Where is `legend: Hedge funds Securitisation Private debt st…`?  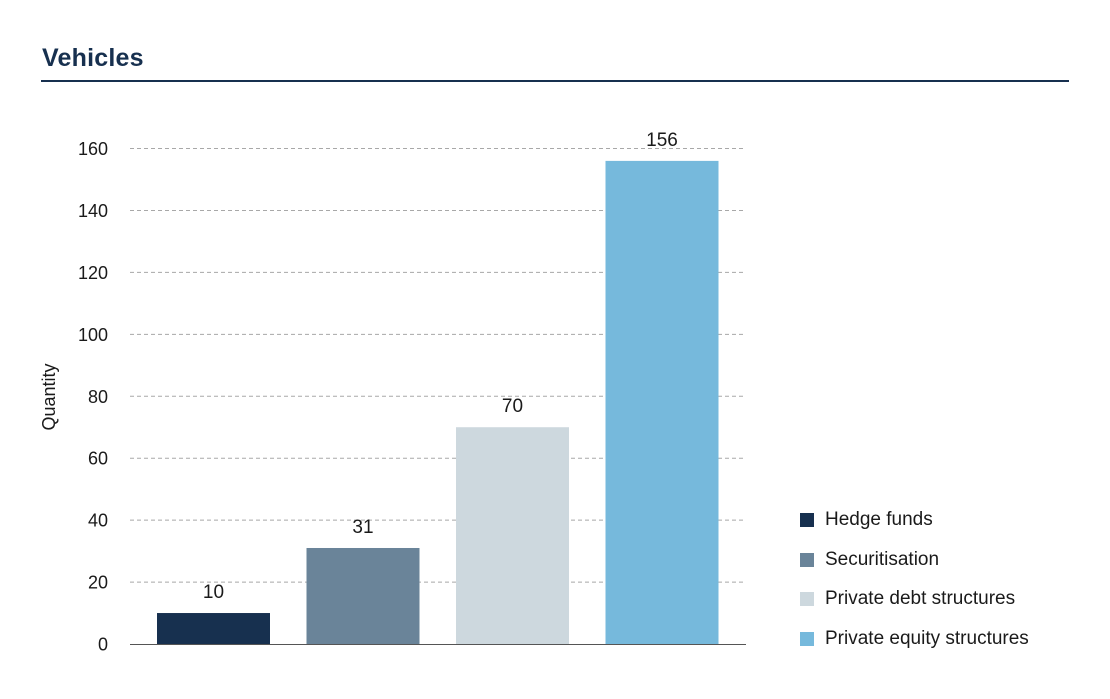
legend: Hedge funds Securitisation Private debt st… is located at coordinates (914, 588).